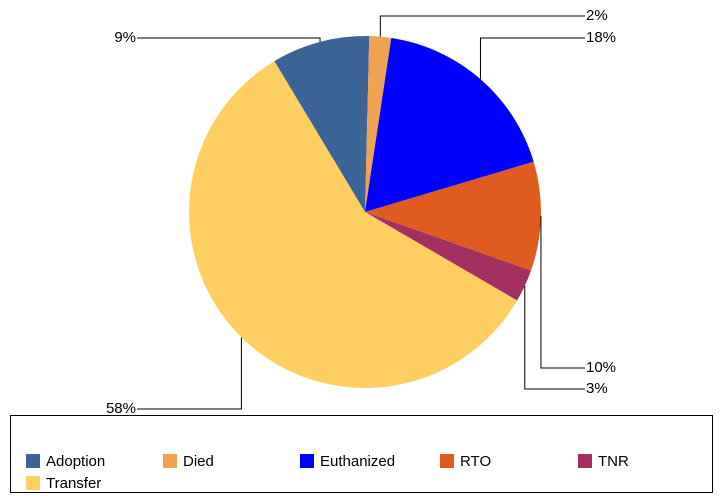  I want to click on legend-label: Euthanized, so click(357, 461).